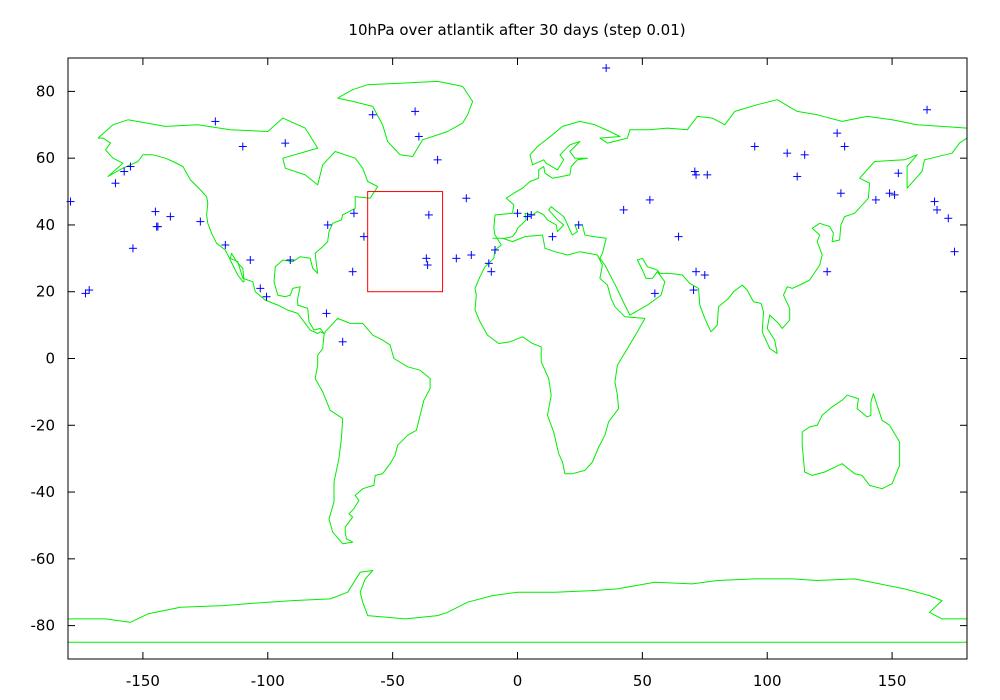 This screenshot has width=1000, height=700. What do you see at coordinates (405, 242) in the screenshot?
I see `region-box` at bounding box center [405, 242].